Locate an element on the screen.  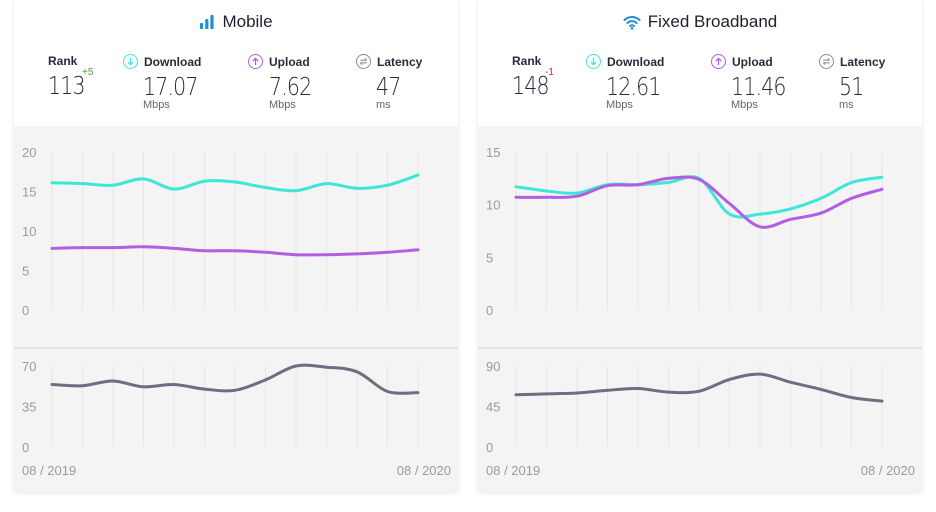
mobile-title: Mobile is located at coordinates (236, 22).